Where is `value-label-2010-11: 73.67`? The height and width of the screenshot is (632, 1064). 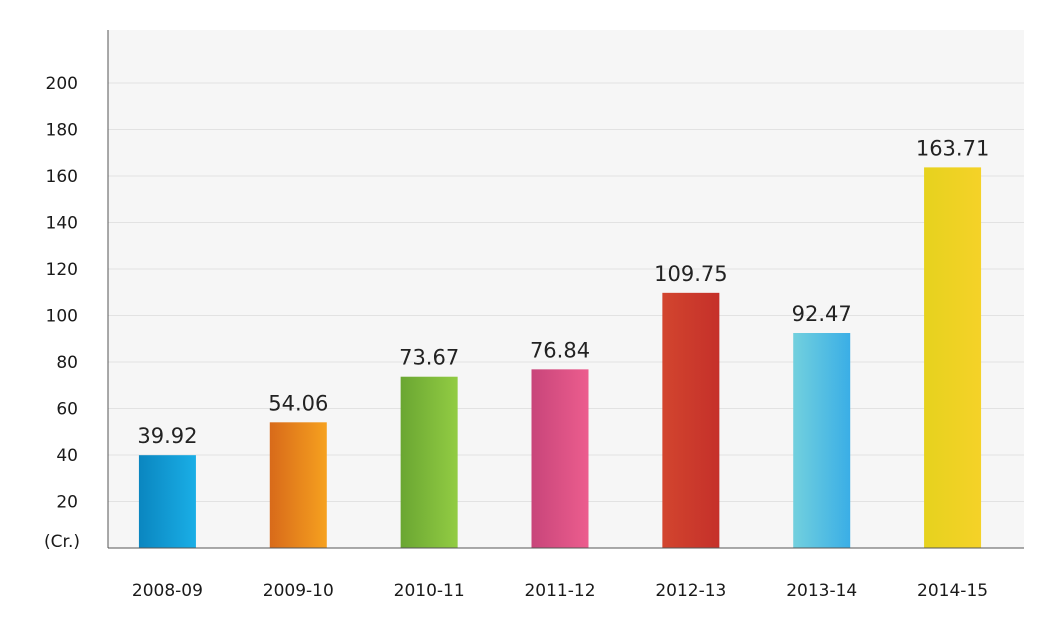 value-label-2010-11: 73.67 is located at coordinates (429, 358).